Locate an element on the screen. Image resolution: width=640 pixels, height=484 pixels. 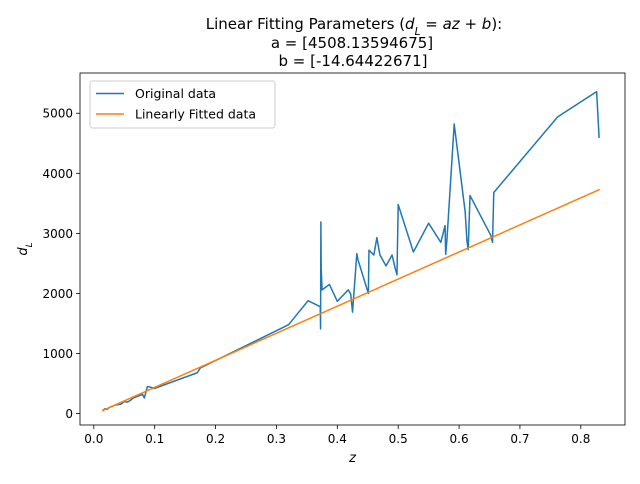
x-tick-label: 0.3 is located at coordinates (276, 439).